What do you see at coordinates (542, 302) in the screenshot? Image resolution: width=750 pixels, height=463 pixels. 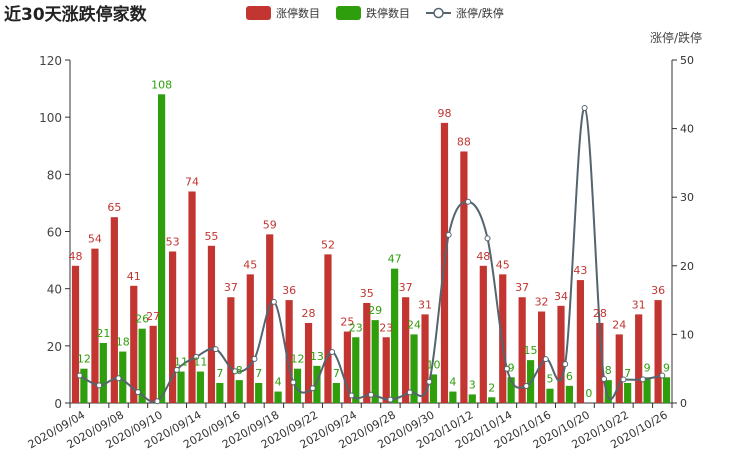 I see `data-label-limit-up: 32` at bounding box center [542, 302].